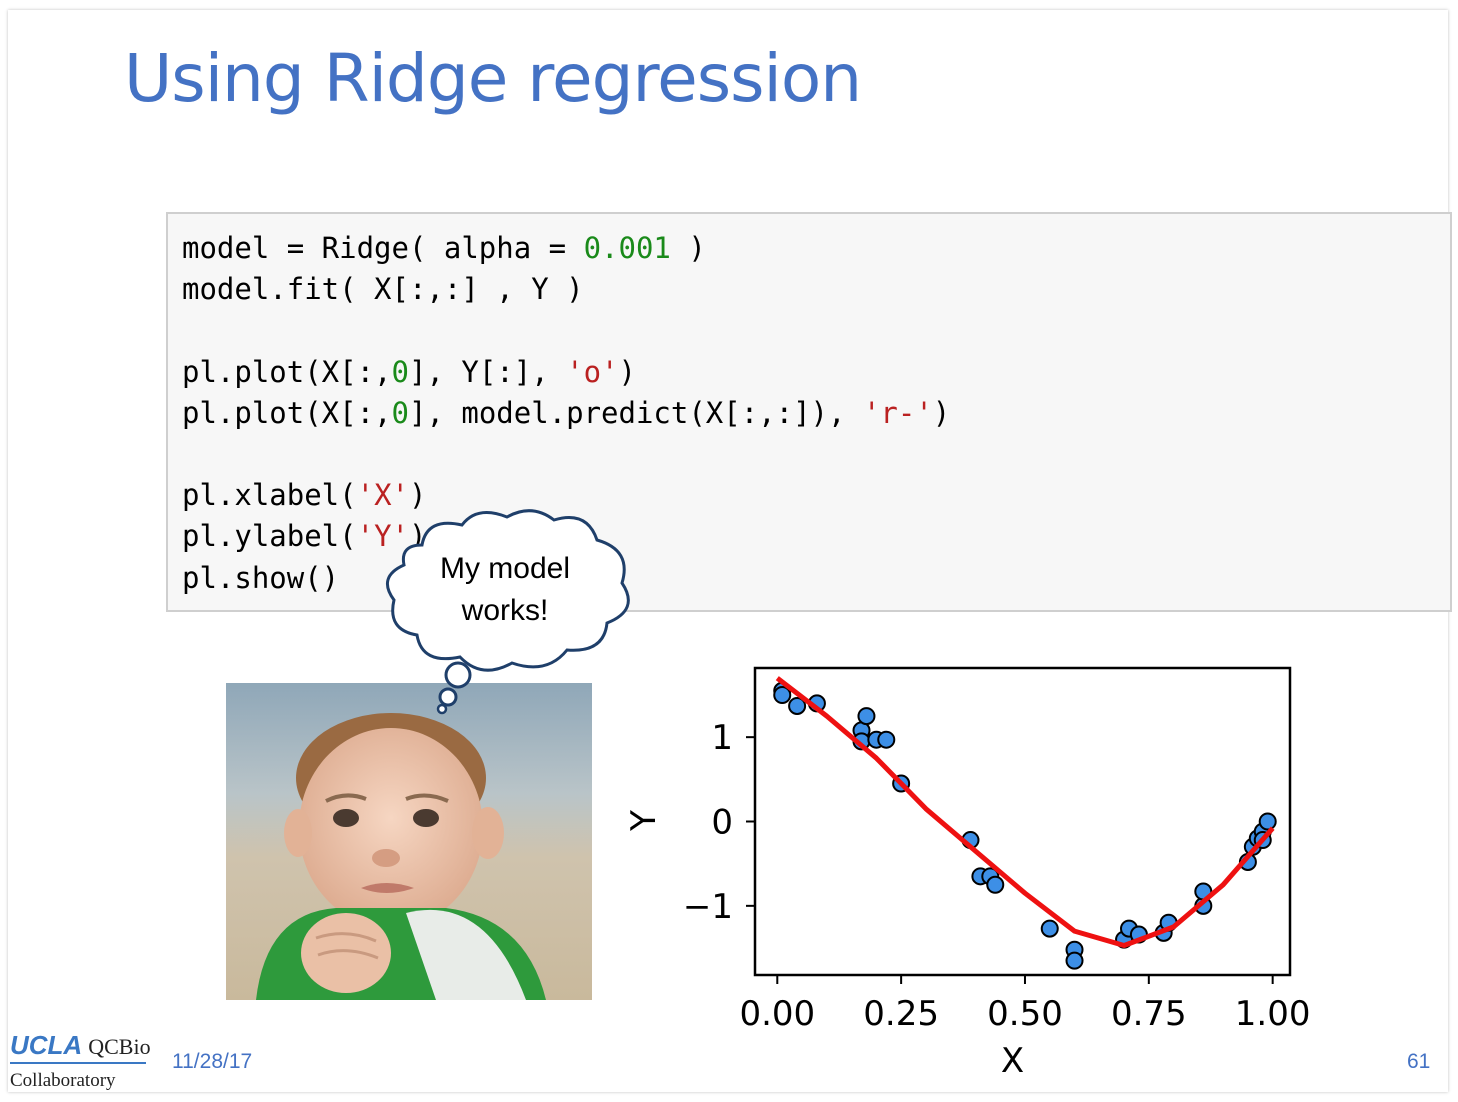 The image size is (1458, 1102). What do you see at coordinates (409, 371) in the screenshot?
I see `code-line-3: pl.plot(X[:,0], Y[:], 'o')` at bounding box center [409, 371].